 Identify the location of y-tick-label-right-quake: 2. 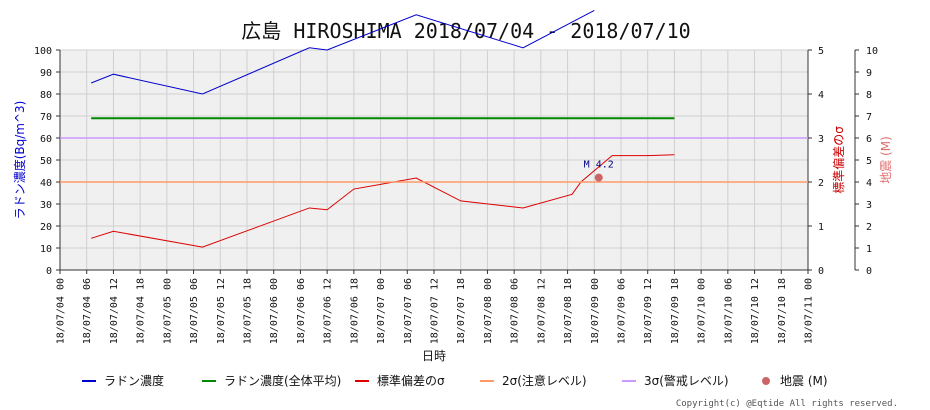
(869, 227).